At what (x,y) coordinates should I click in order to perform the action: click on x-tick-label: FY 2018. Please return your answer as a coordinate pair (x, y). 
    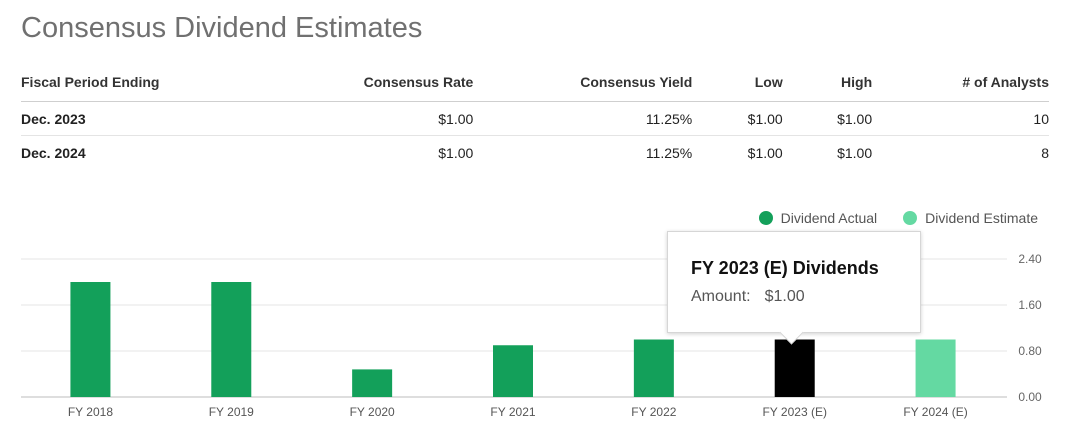
    Looking at the image, I should click on (90, 412).